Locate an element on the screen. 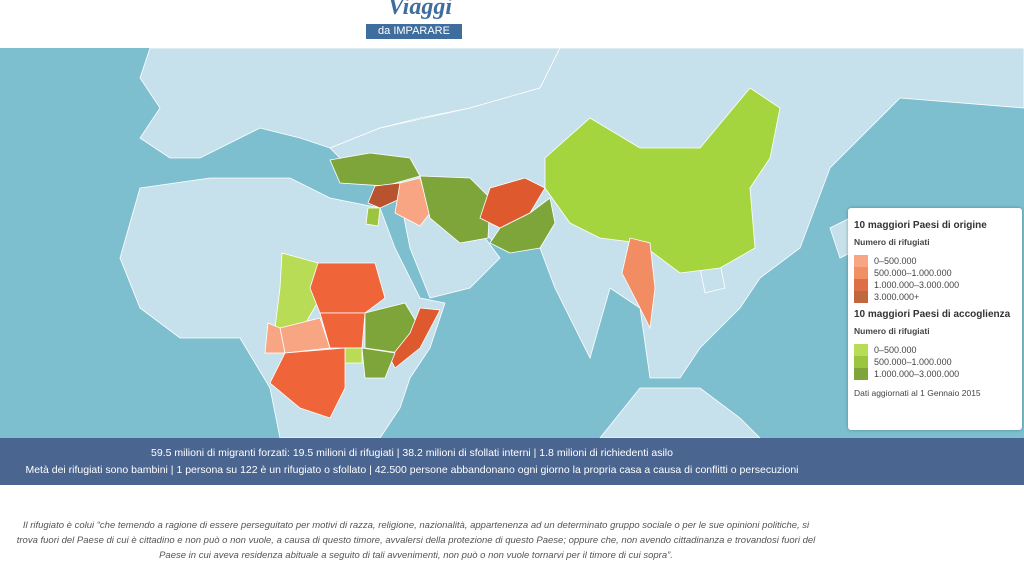 This screenshot has height=569, width=1024. iran is located at coordinates (455, 209).